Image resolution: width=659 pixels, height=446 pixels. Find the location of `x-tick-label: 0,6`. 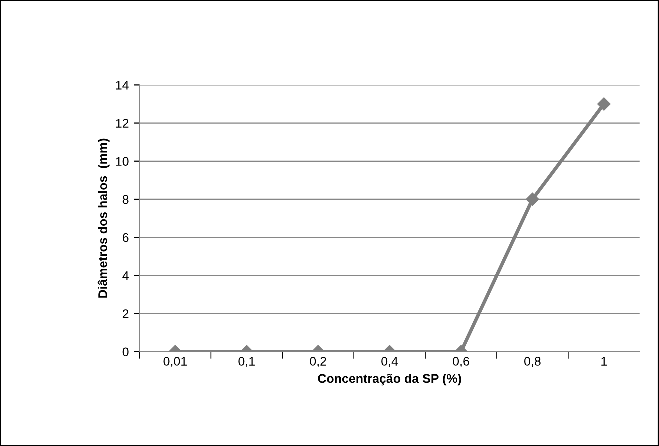

x-tick-label: 0,6 is located at coordinates (461, 362).